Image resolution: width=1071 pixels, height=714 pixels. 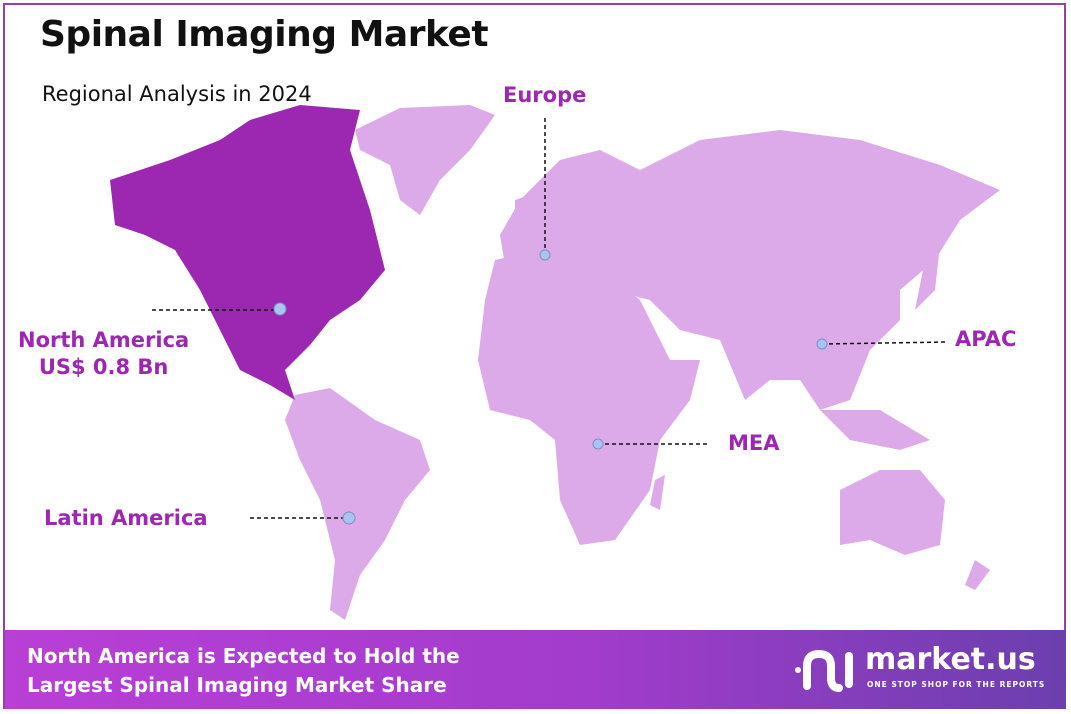 What do you see at coordinates (956, 684) in the screenshot?
I see `logo-tagline: ONE STOP SHOP FOR THE REPORTS` at bounding box center [956, 684].